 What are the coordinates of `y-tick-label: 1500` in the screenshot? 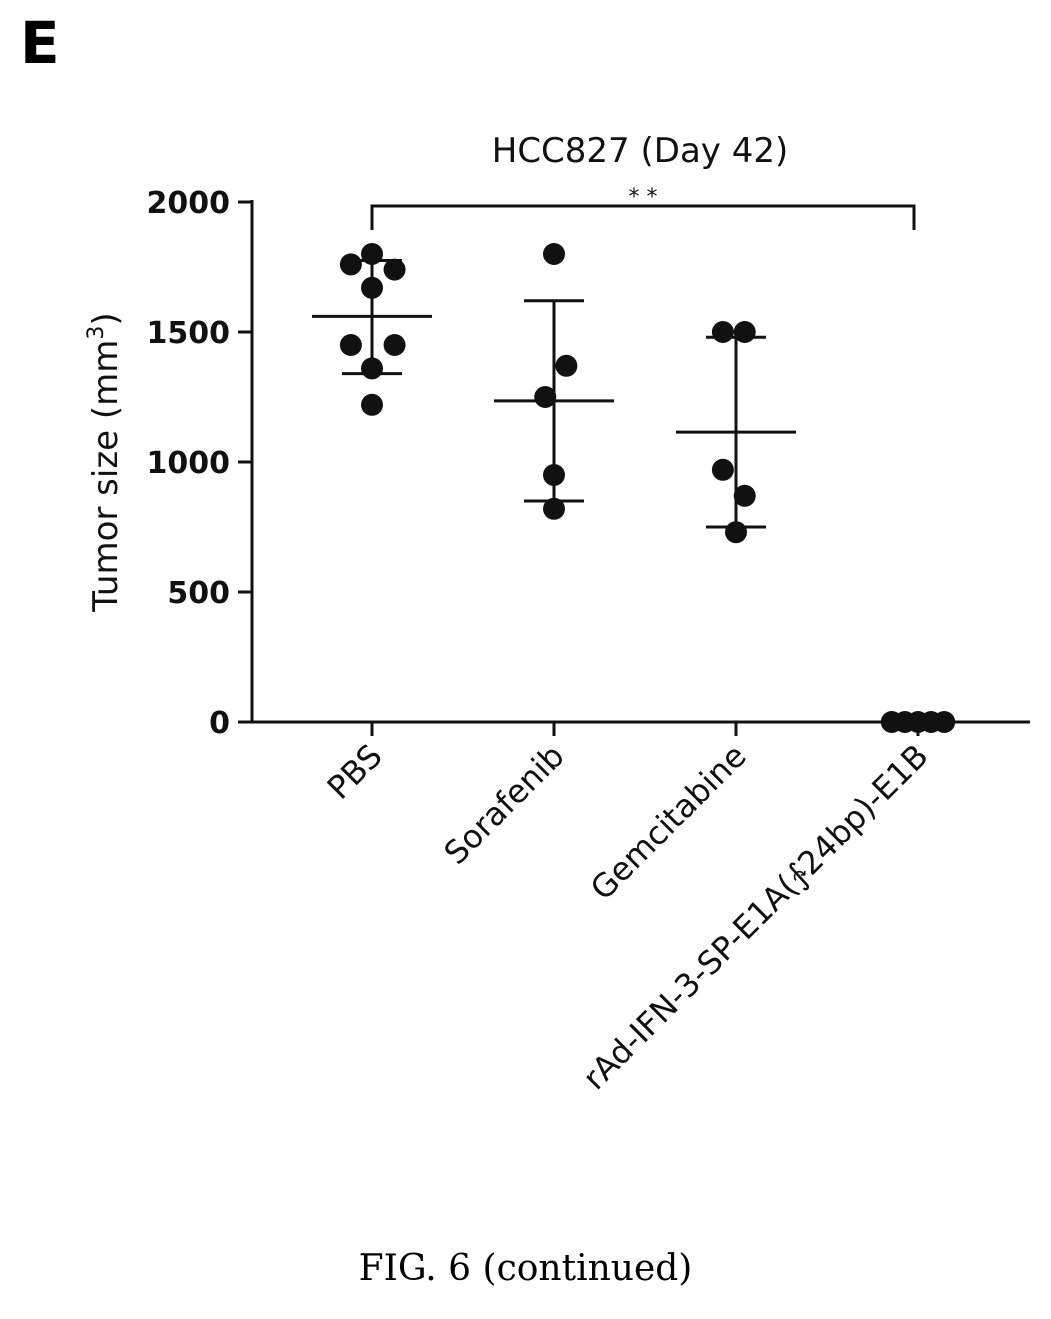 It's located at (189, 333).